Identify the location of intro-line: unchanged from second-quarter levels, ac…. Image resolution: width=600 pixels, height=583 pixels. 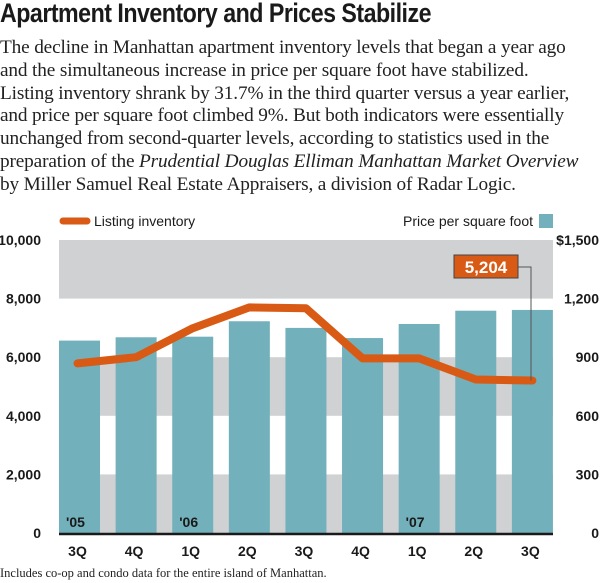
(275, 139).